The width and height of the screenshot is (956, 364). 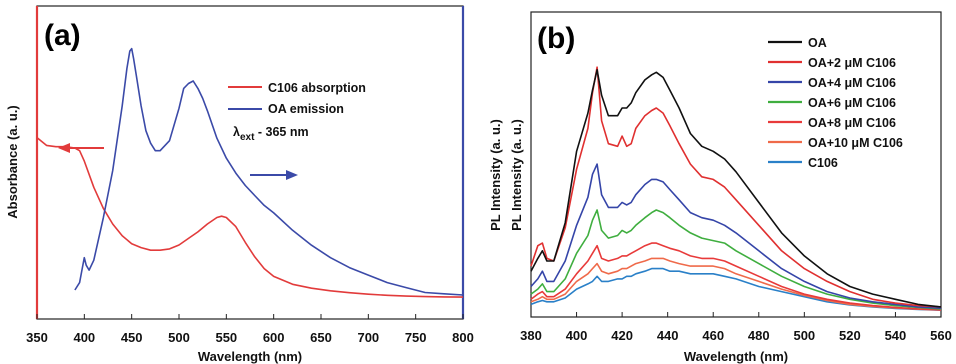 I want to click on panel-label-b: (b), so click(x=556, y=38).